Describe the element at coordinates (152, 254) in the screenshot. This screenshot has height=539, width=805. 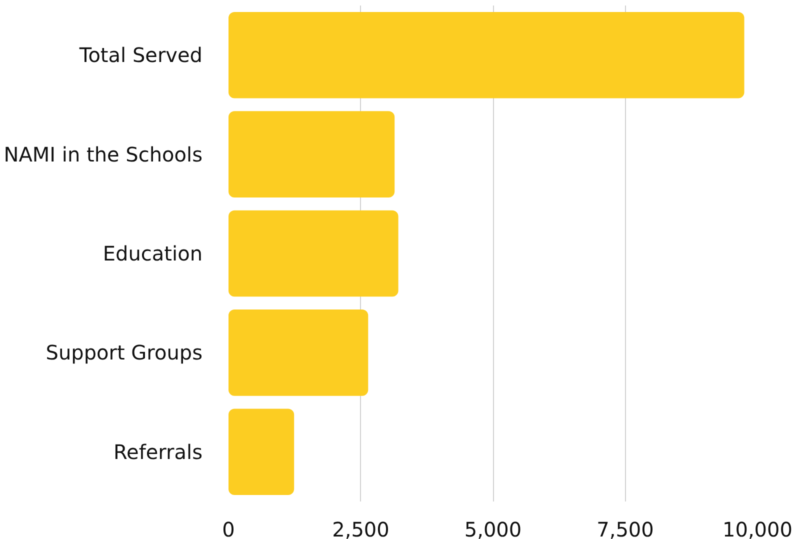
I see `y-tick-label: Education` at that location.